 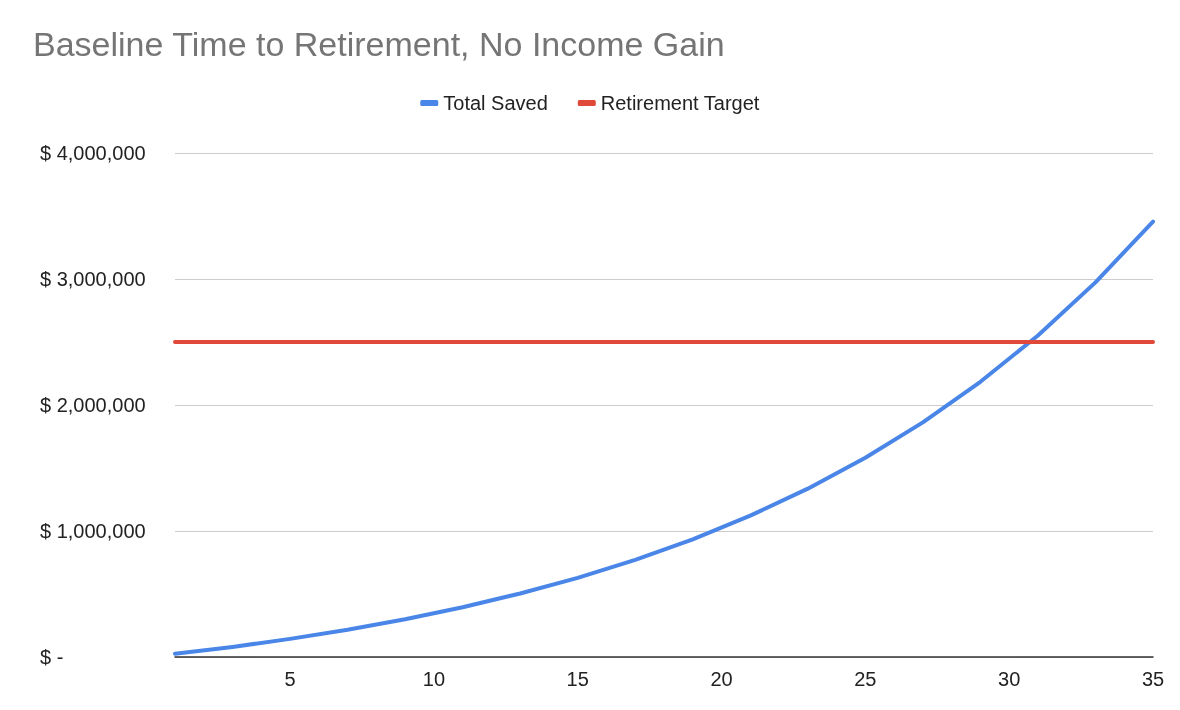 I want to click on x-tick-label: 30, so click(x=1009, y=679).